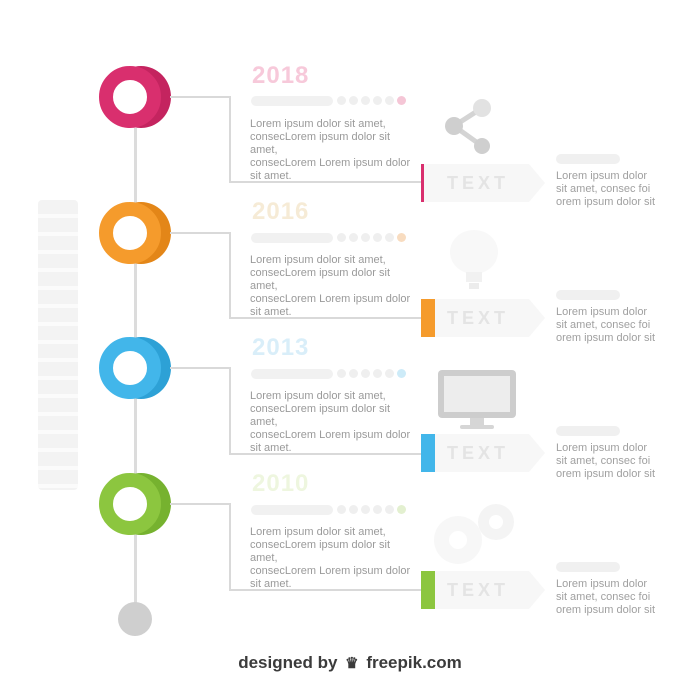 The height and width of the screenshot is (700, 700). What do you see at coordinates (477, 399) in the screenshot?
I see `monitor-icon` at bounding box center [477, 399].